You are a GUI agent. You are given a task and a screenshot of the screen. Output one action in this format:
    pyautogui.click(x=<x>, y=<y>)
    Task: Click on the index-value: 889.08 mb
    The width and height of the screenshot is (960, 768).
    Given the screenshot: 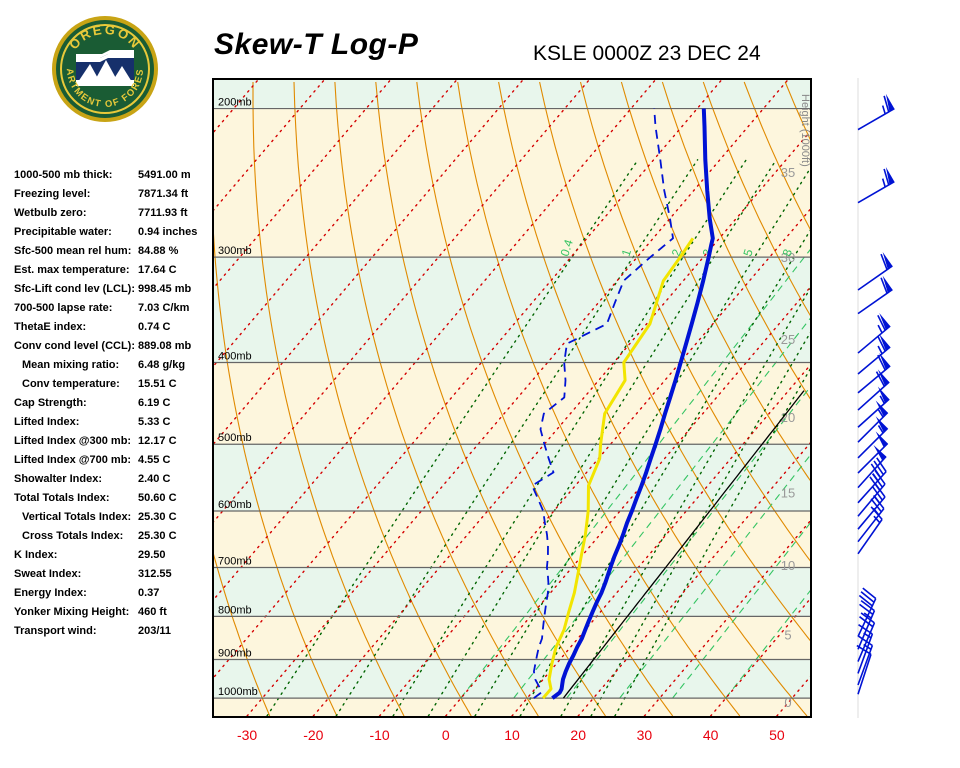 What is the action you would take?
    pyautogui.click(x=165, y=345)
    